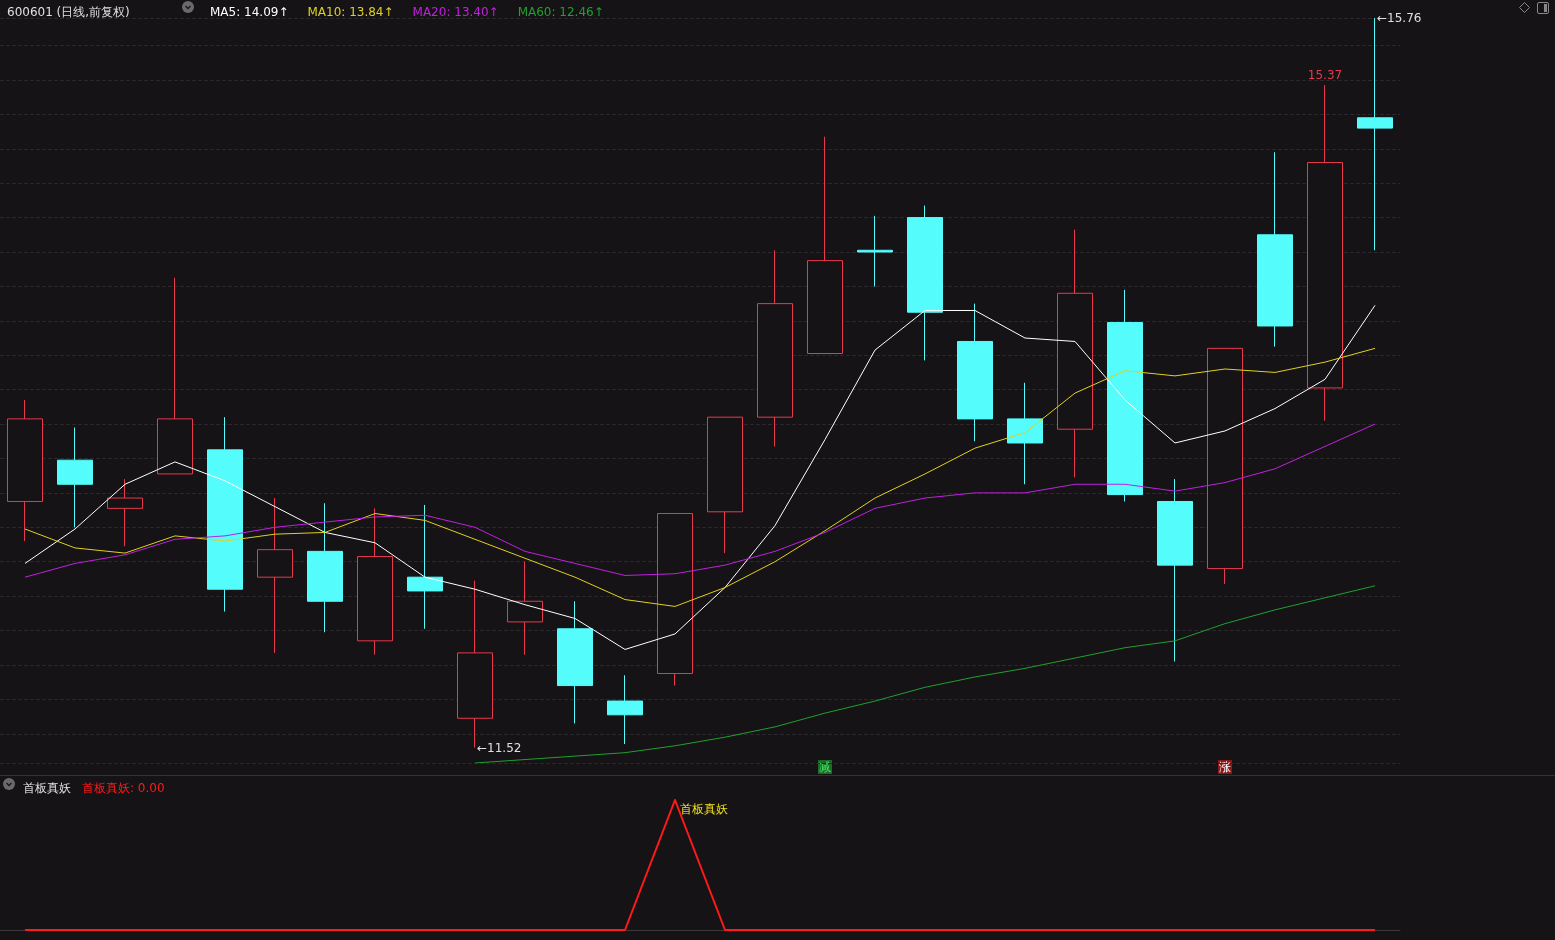  I want to click on chart-title: 600601 (日线,前复权), so click(68, 12).